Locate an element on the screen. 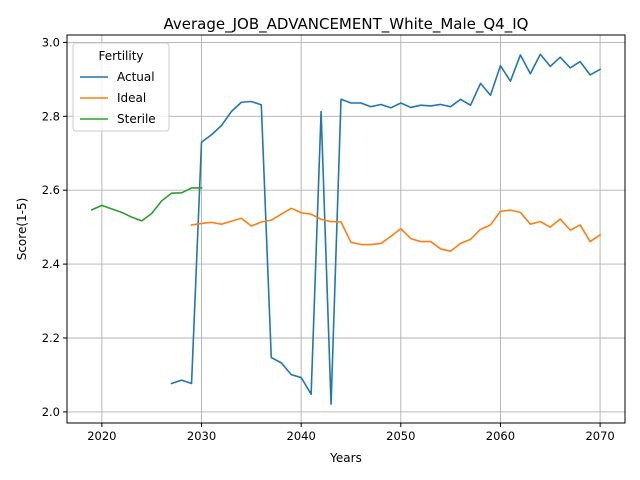 This screenshot has width=640, height=480. legend-title: Fertility is located at coordinates (120, 56).